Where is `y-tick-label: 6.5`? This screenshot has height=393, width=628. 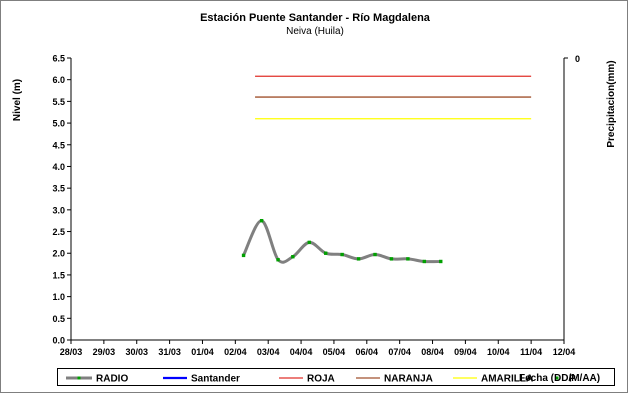 y-tick-label: 6.5 is located at coordinates (58, 59).